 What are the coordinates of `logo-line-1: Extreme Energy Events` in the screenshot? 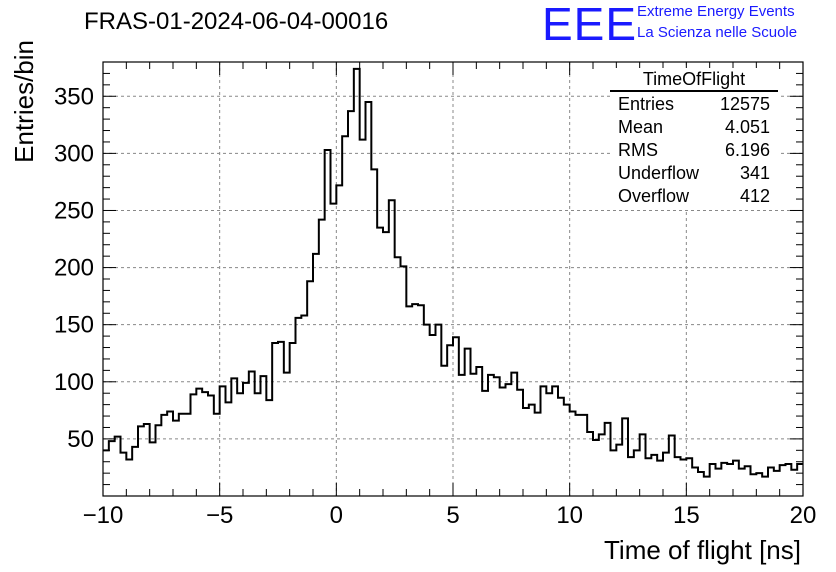 It's located at (716, 11).